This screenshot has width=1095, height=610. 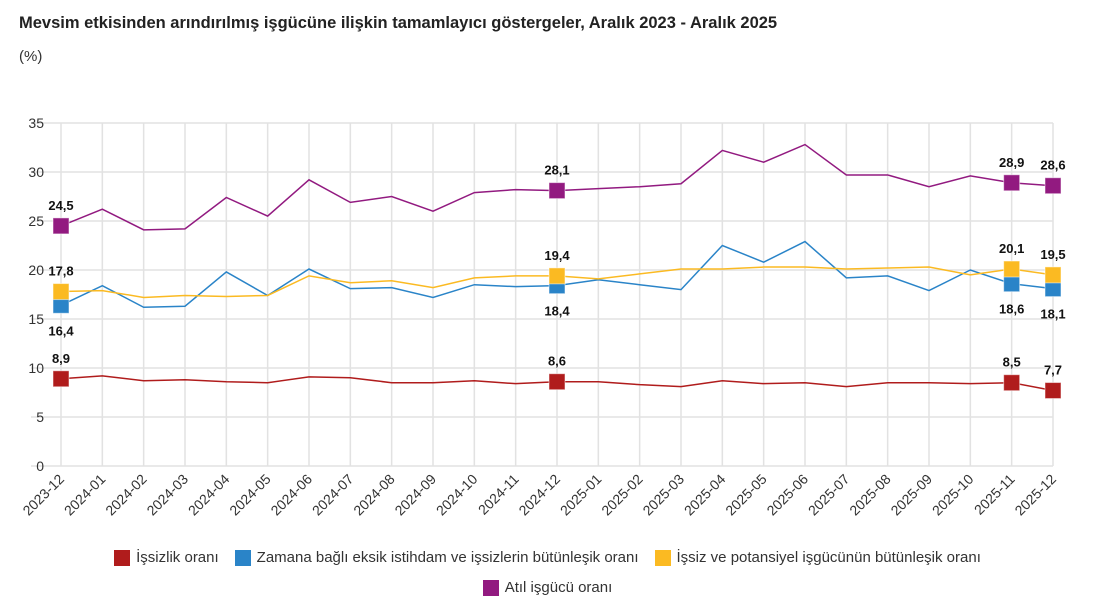 What do you see at coordinates (557, 361) in the screenshot?
I see `data-label: 8,6` at bounding box center [557, 361].